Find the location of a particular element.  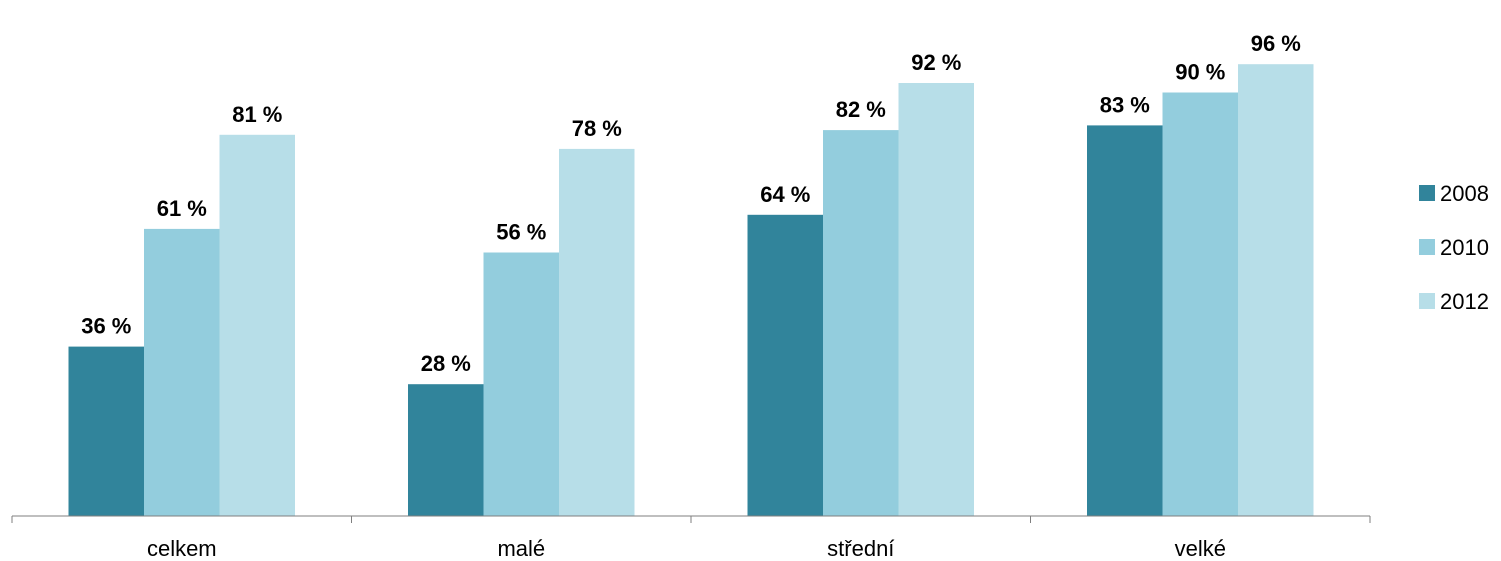

bar-2010-malé is located at coordinates (521, 384).